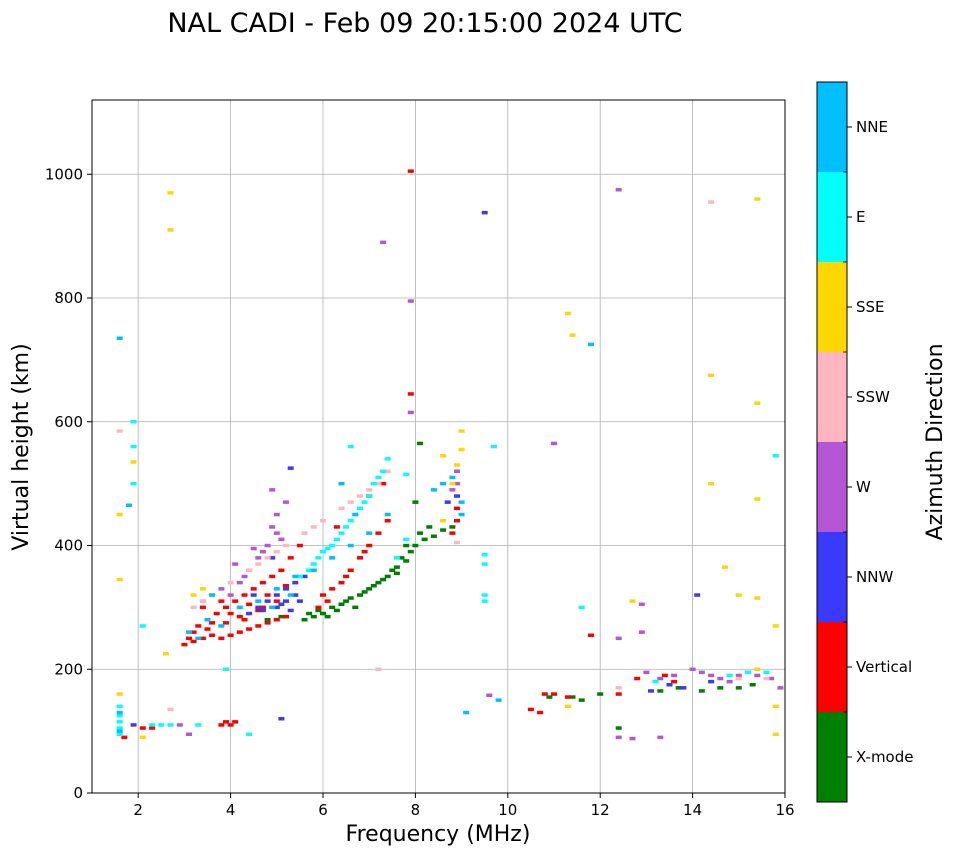 This screenshot has width=958, height=857. What do you see at coordinates (873, 397) in the screenshot?
I see `colorbar-label: SSW` at bounding box center [873, 397].